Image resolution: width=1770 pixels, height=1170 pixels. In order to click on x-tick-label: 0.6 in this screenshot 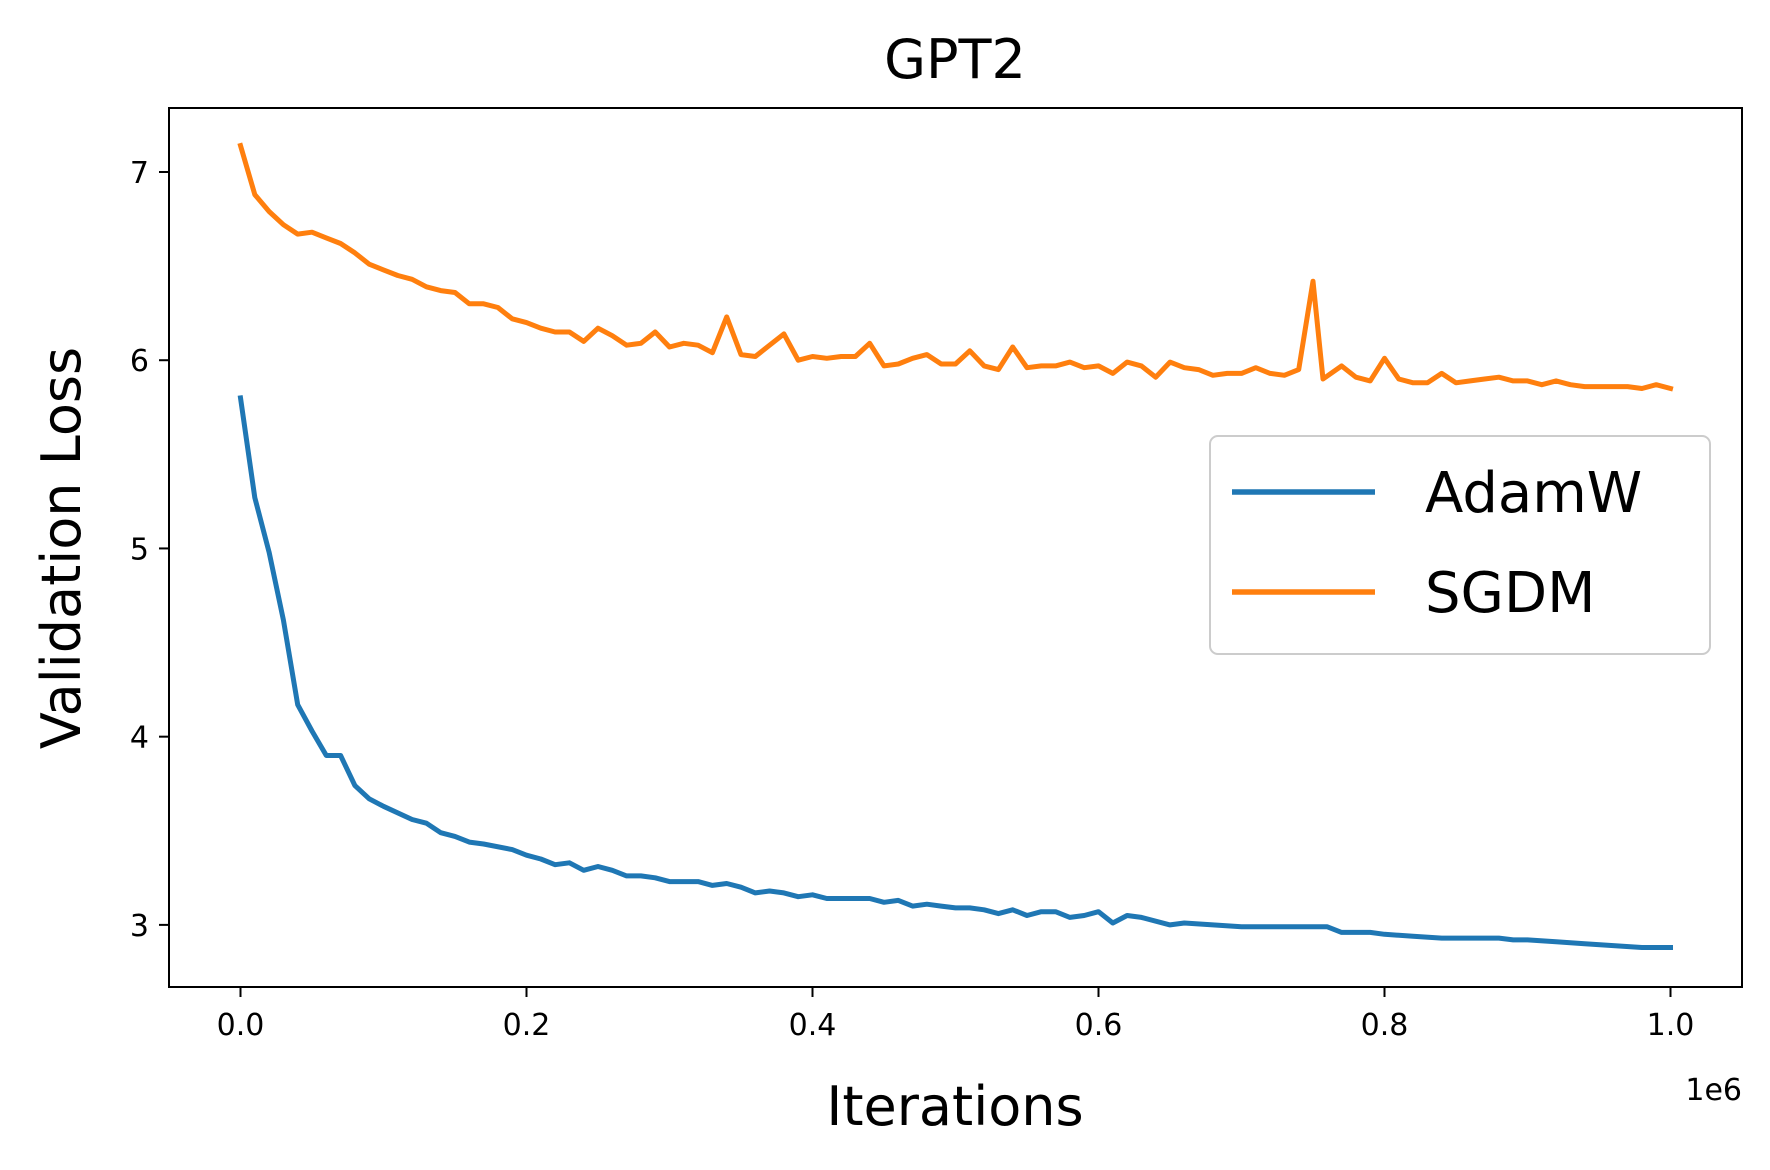, I will do `click(1099, 1025)`.